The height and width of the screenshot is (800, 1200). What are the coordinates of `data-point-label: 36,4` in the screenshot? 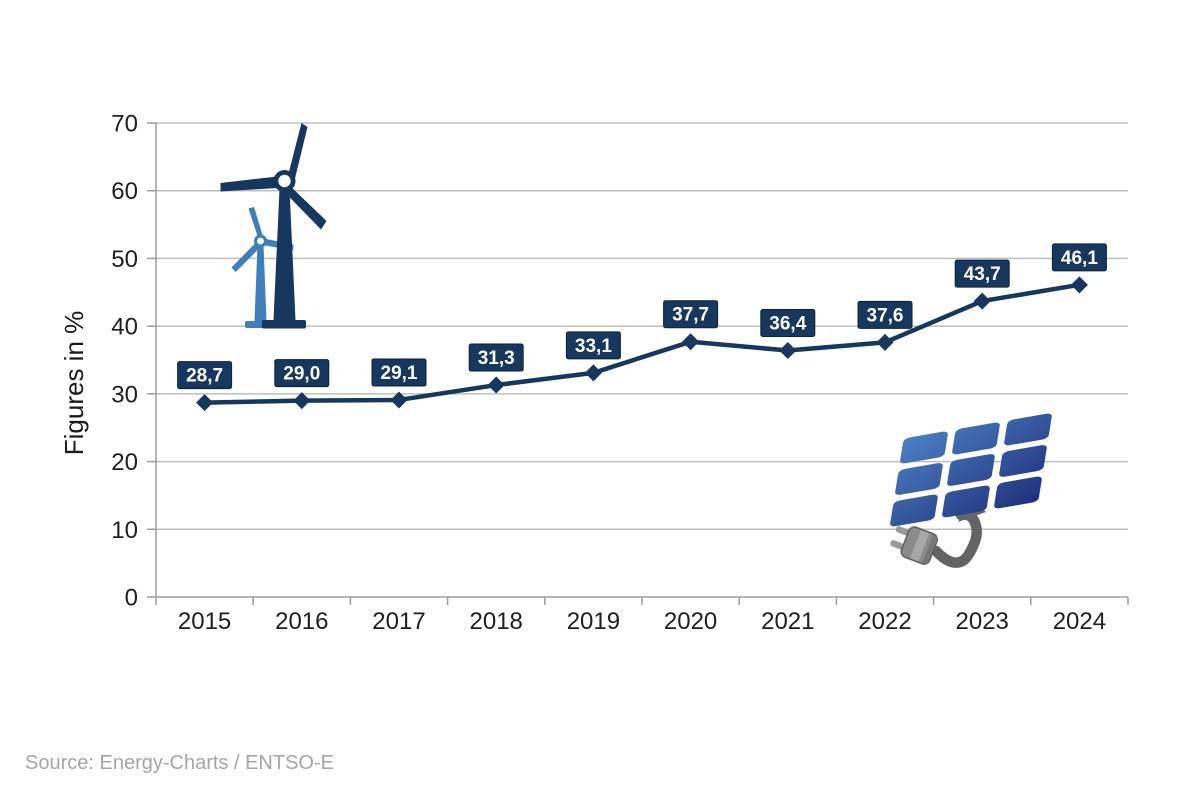 It's located at (787, 324).